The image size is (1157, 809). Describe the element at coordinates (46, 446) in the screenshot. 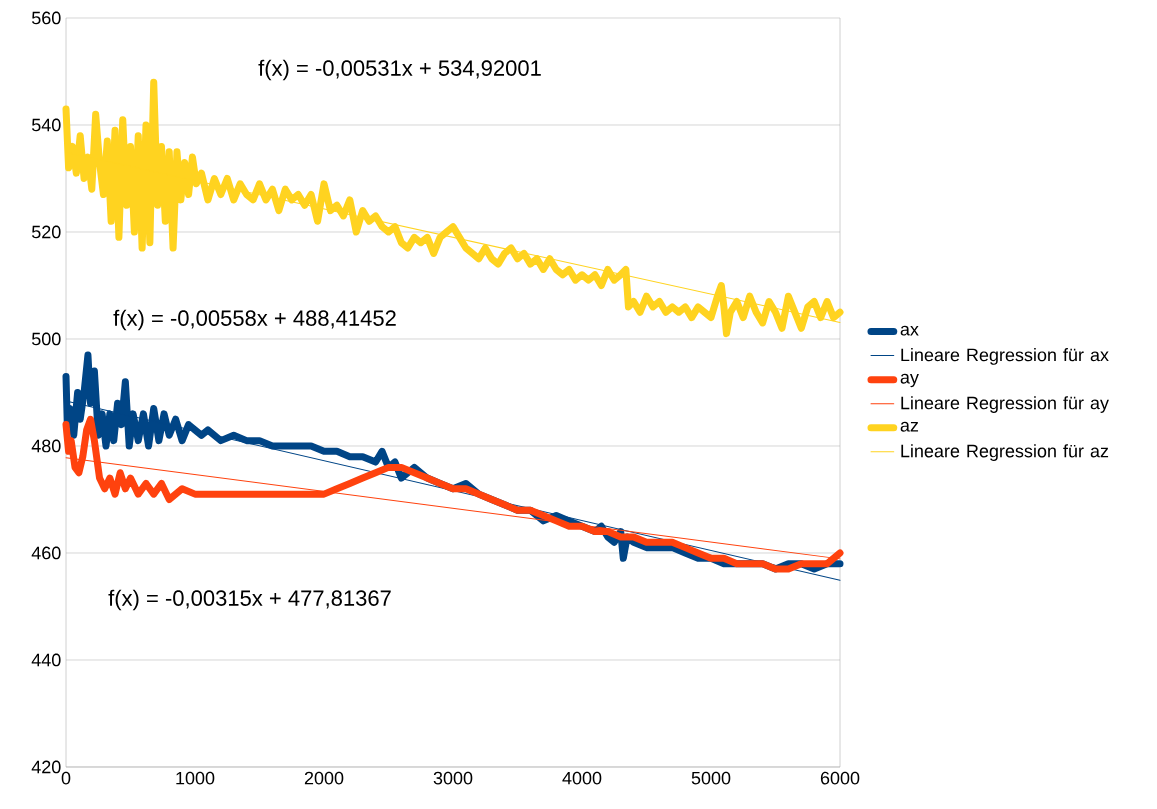

I see `y-tick-label: 480` at that location.